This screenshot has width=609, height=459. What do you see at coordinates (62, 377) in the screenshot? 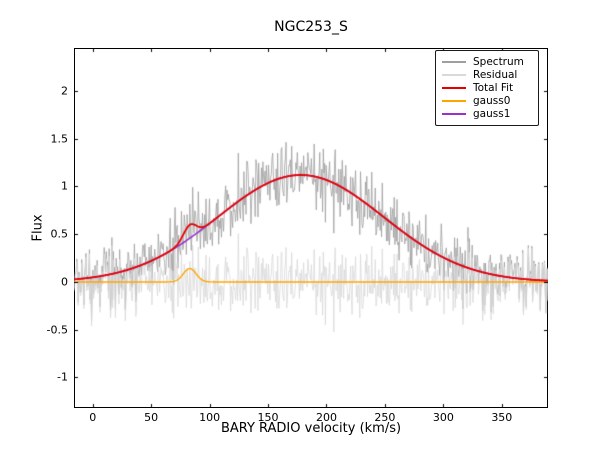
I see `y-tick-label: -1` at bounding box center [62, 377].